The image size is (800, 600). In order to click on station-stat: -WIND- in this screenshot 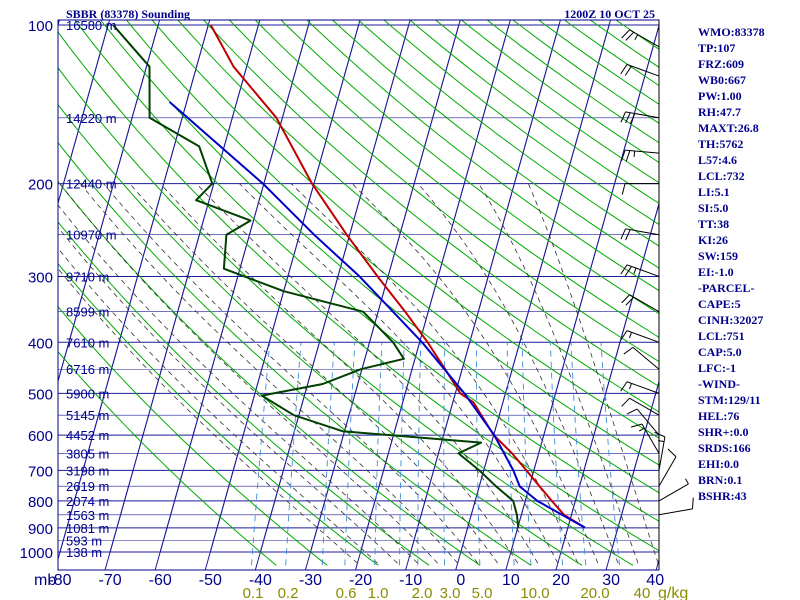, I will do `click(719, 384)`.